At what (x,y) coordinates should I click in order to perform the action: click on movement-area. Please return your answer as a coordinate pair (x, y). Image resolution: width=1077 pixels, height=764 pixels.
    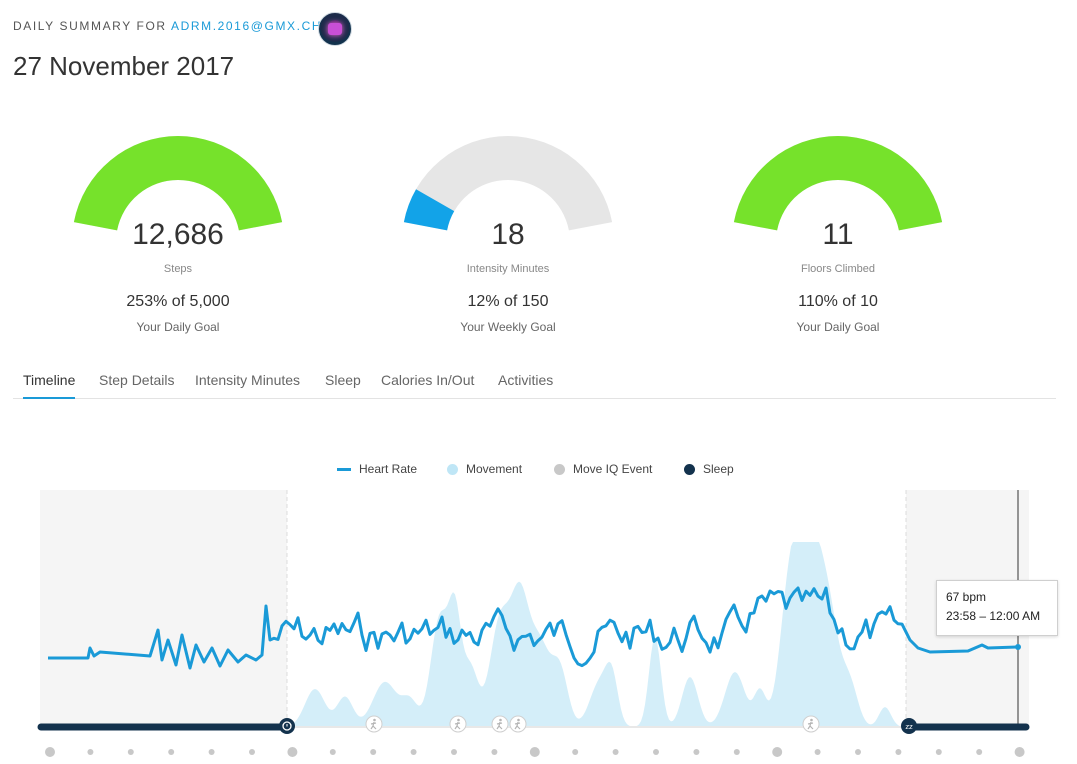
    Looking at the image, I should click on (596, 634).